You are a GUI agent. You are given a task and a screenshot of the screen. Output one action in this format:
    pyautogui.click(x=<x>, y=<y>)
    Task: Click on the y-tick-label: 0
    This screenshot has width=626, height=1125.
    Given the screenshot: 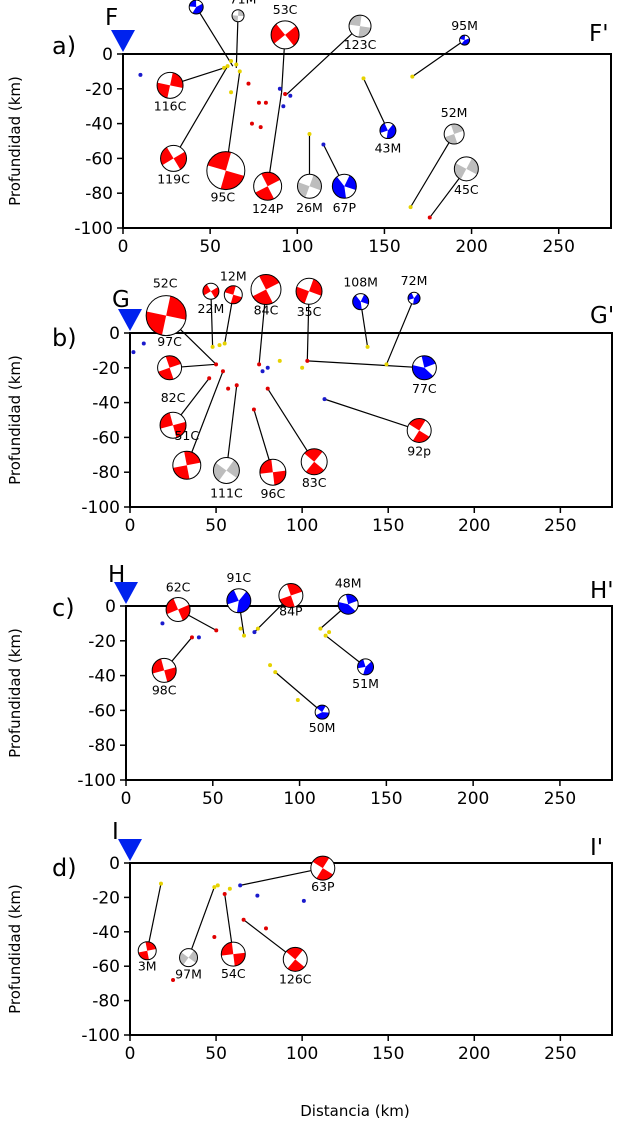 What is the action you would take?
    pyautogui.click(x=107, y=55)
    